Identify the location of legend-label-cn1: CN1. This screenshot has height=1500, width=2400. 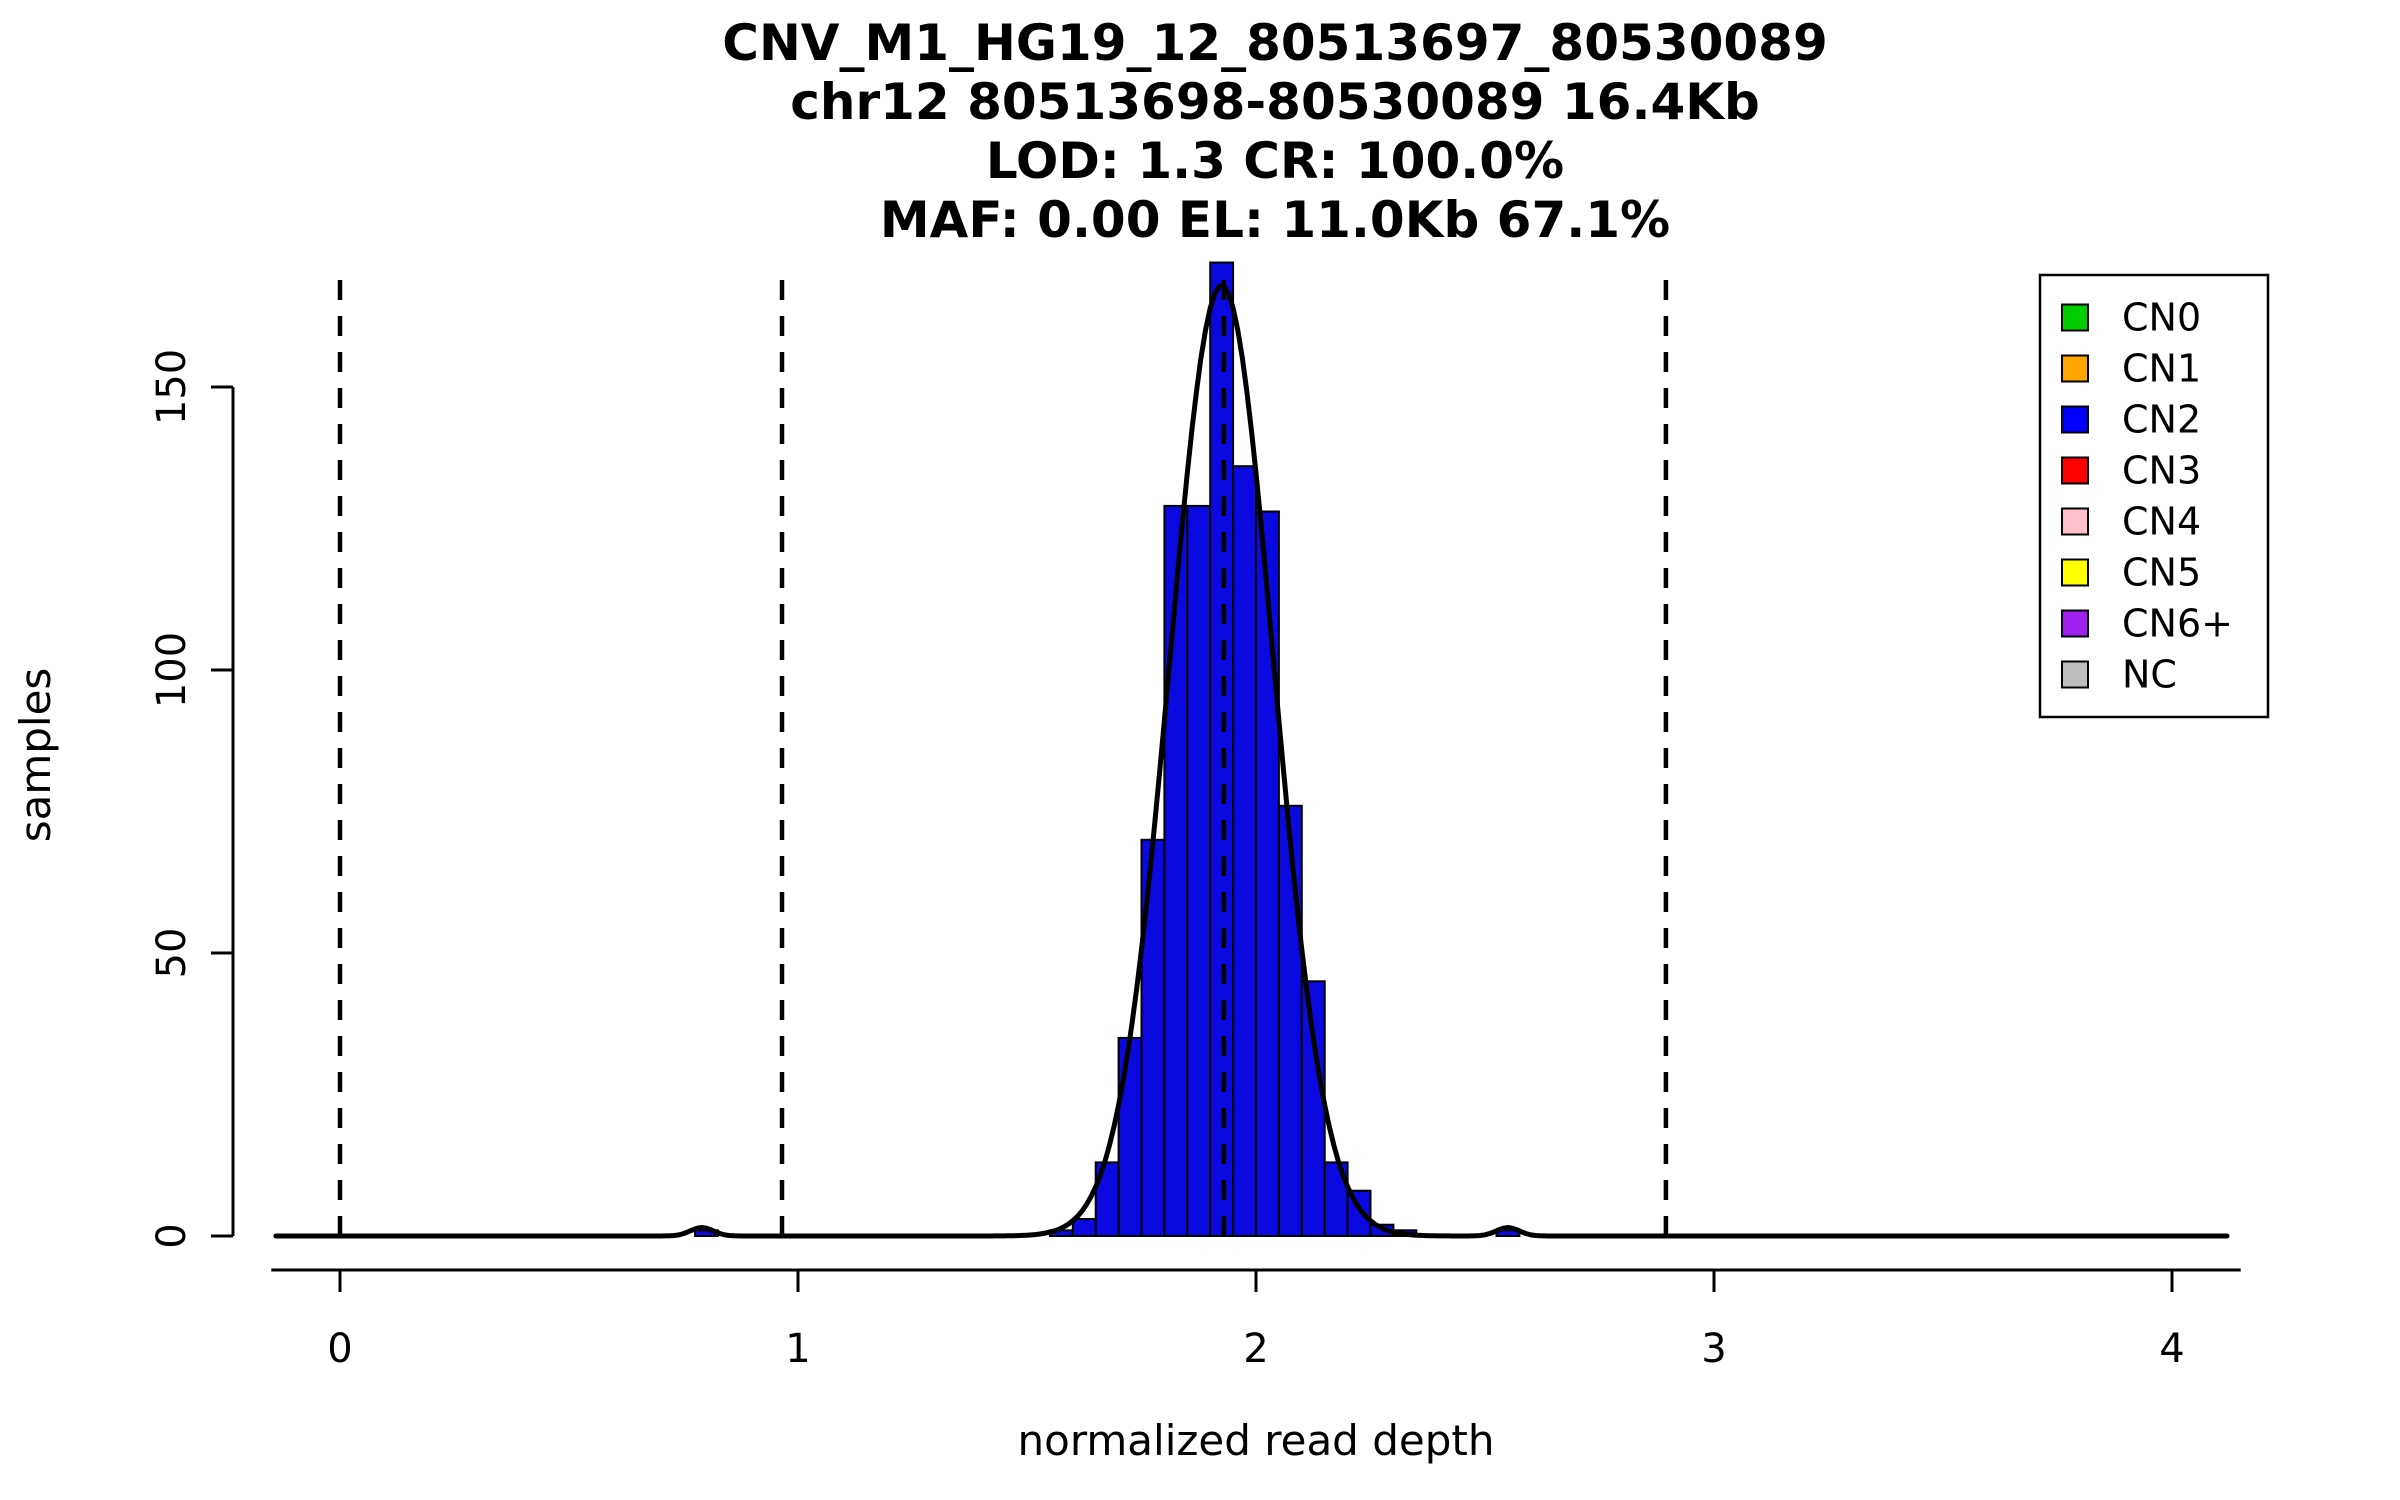
(2161, 369).